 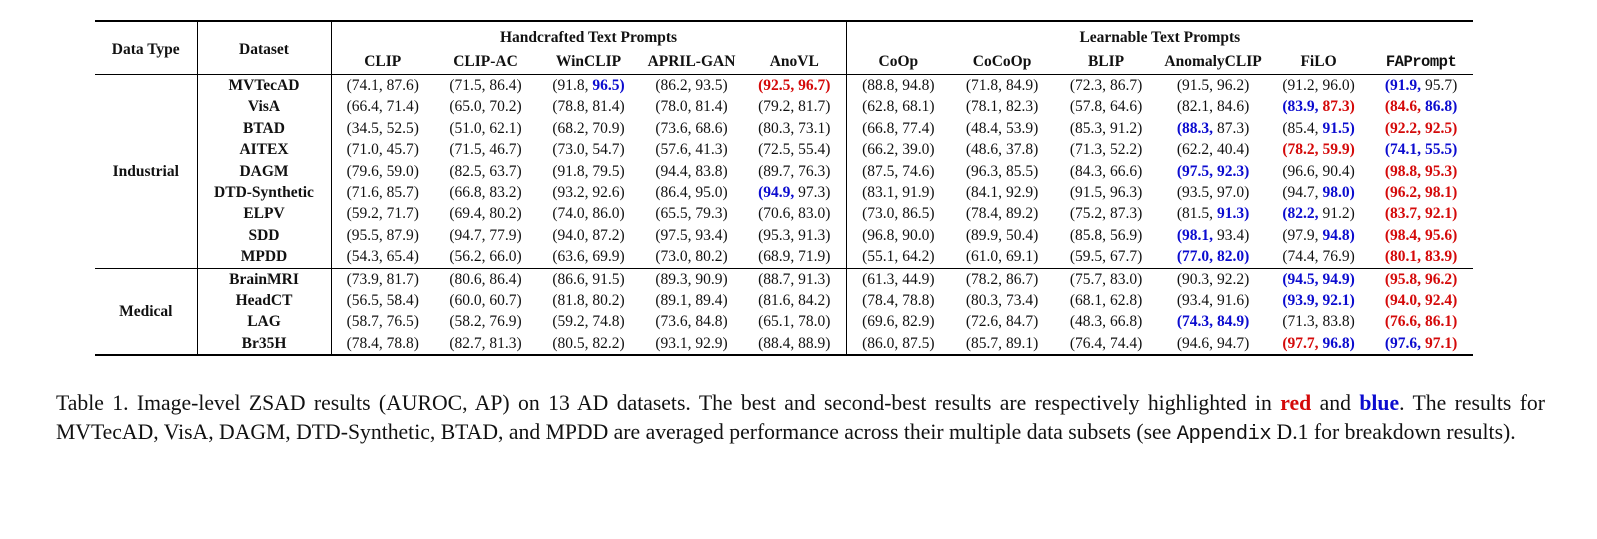 What do you see at coordinates (1300, 107) in the screenshot?
I see `auroc-value: (83.9,` at bounding box center [1300, 107].